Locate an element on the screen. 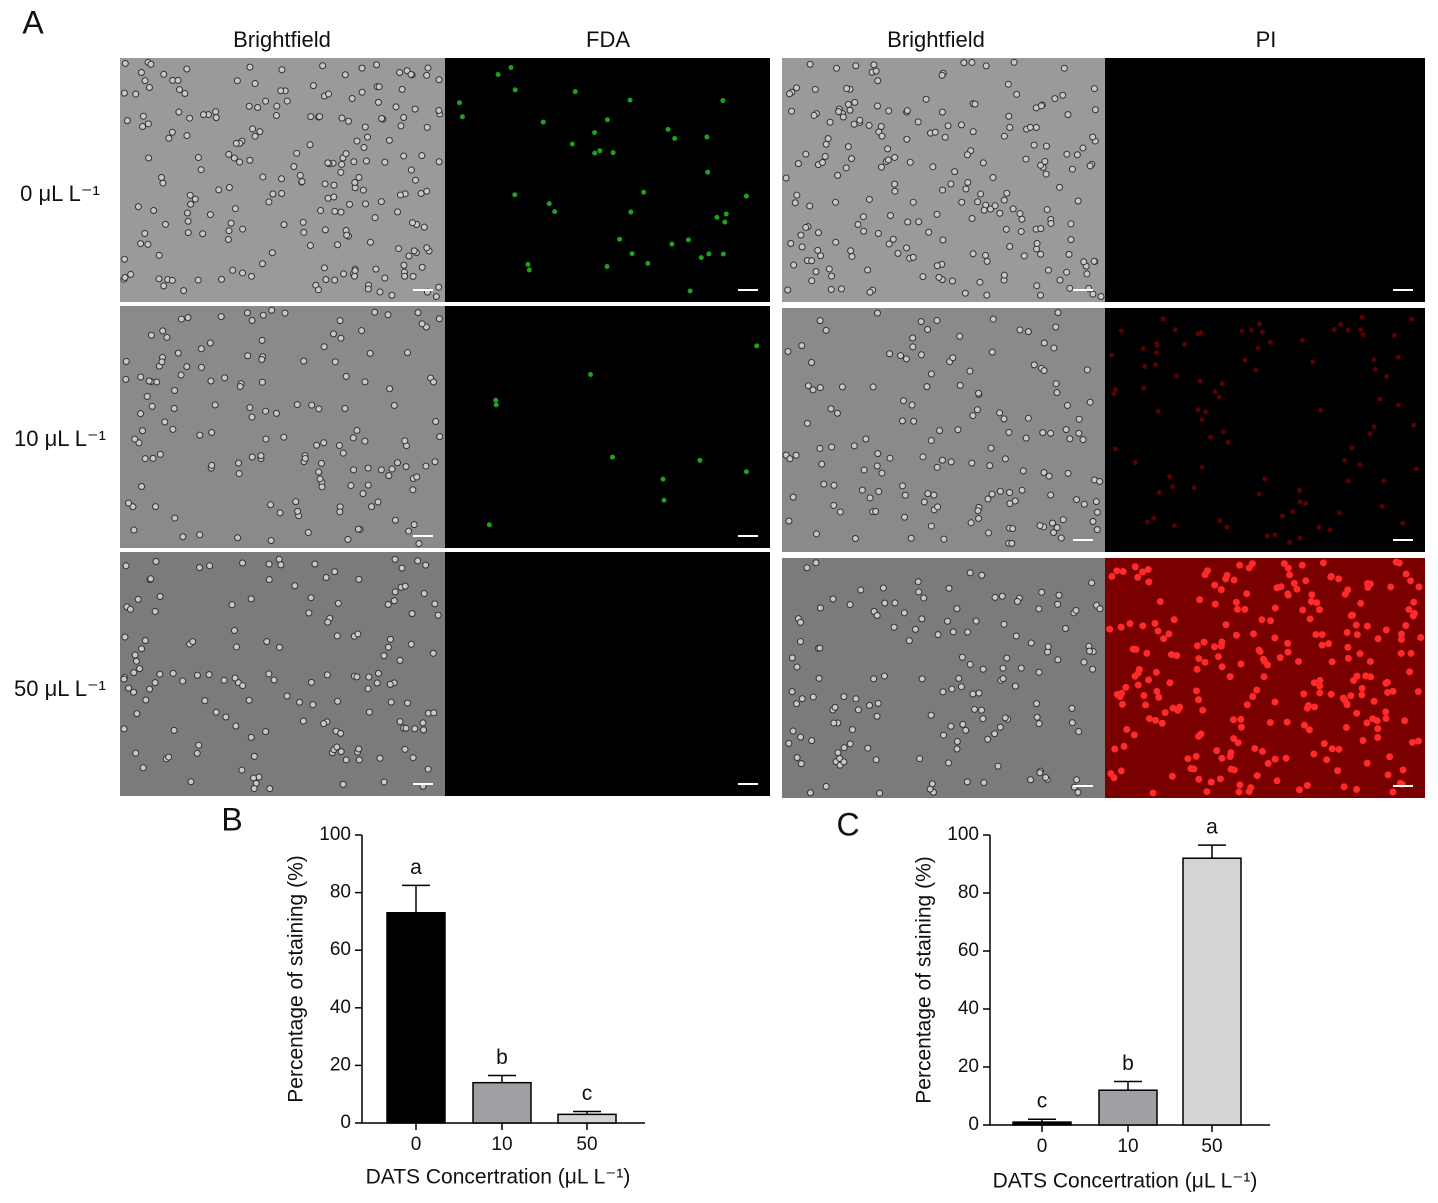  y-tick-label: 0 is located at coordinates (345, 1122).